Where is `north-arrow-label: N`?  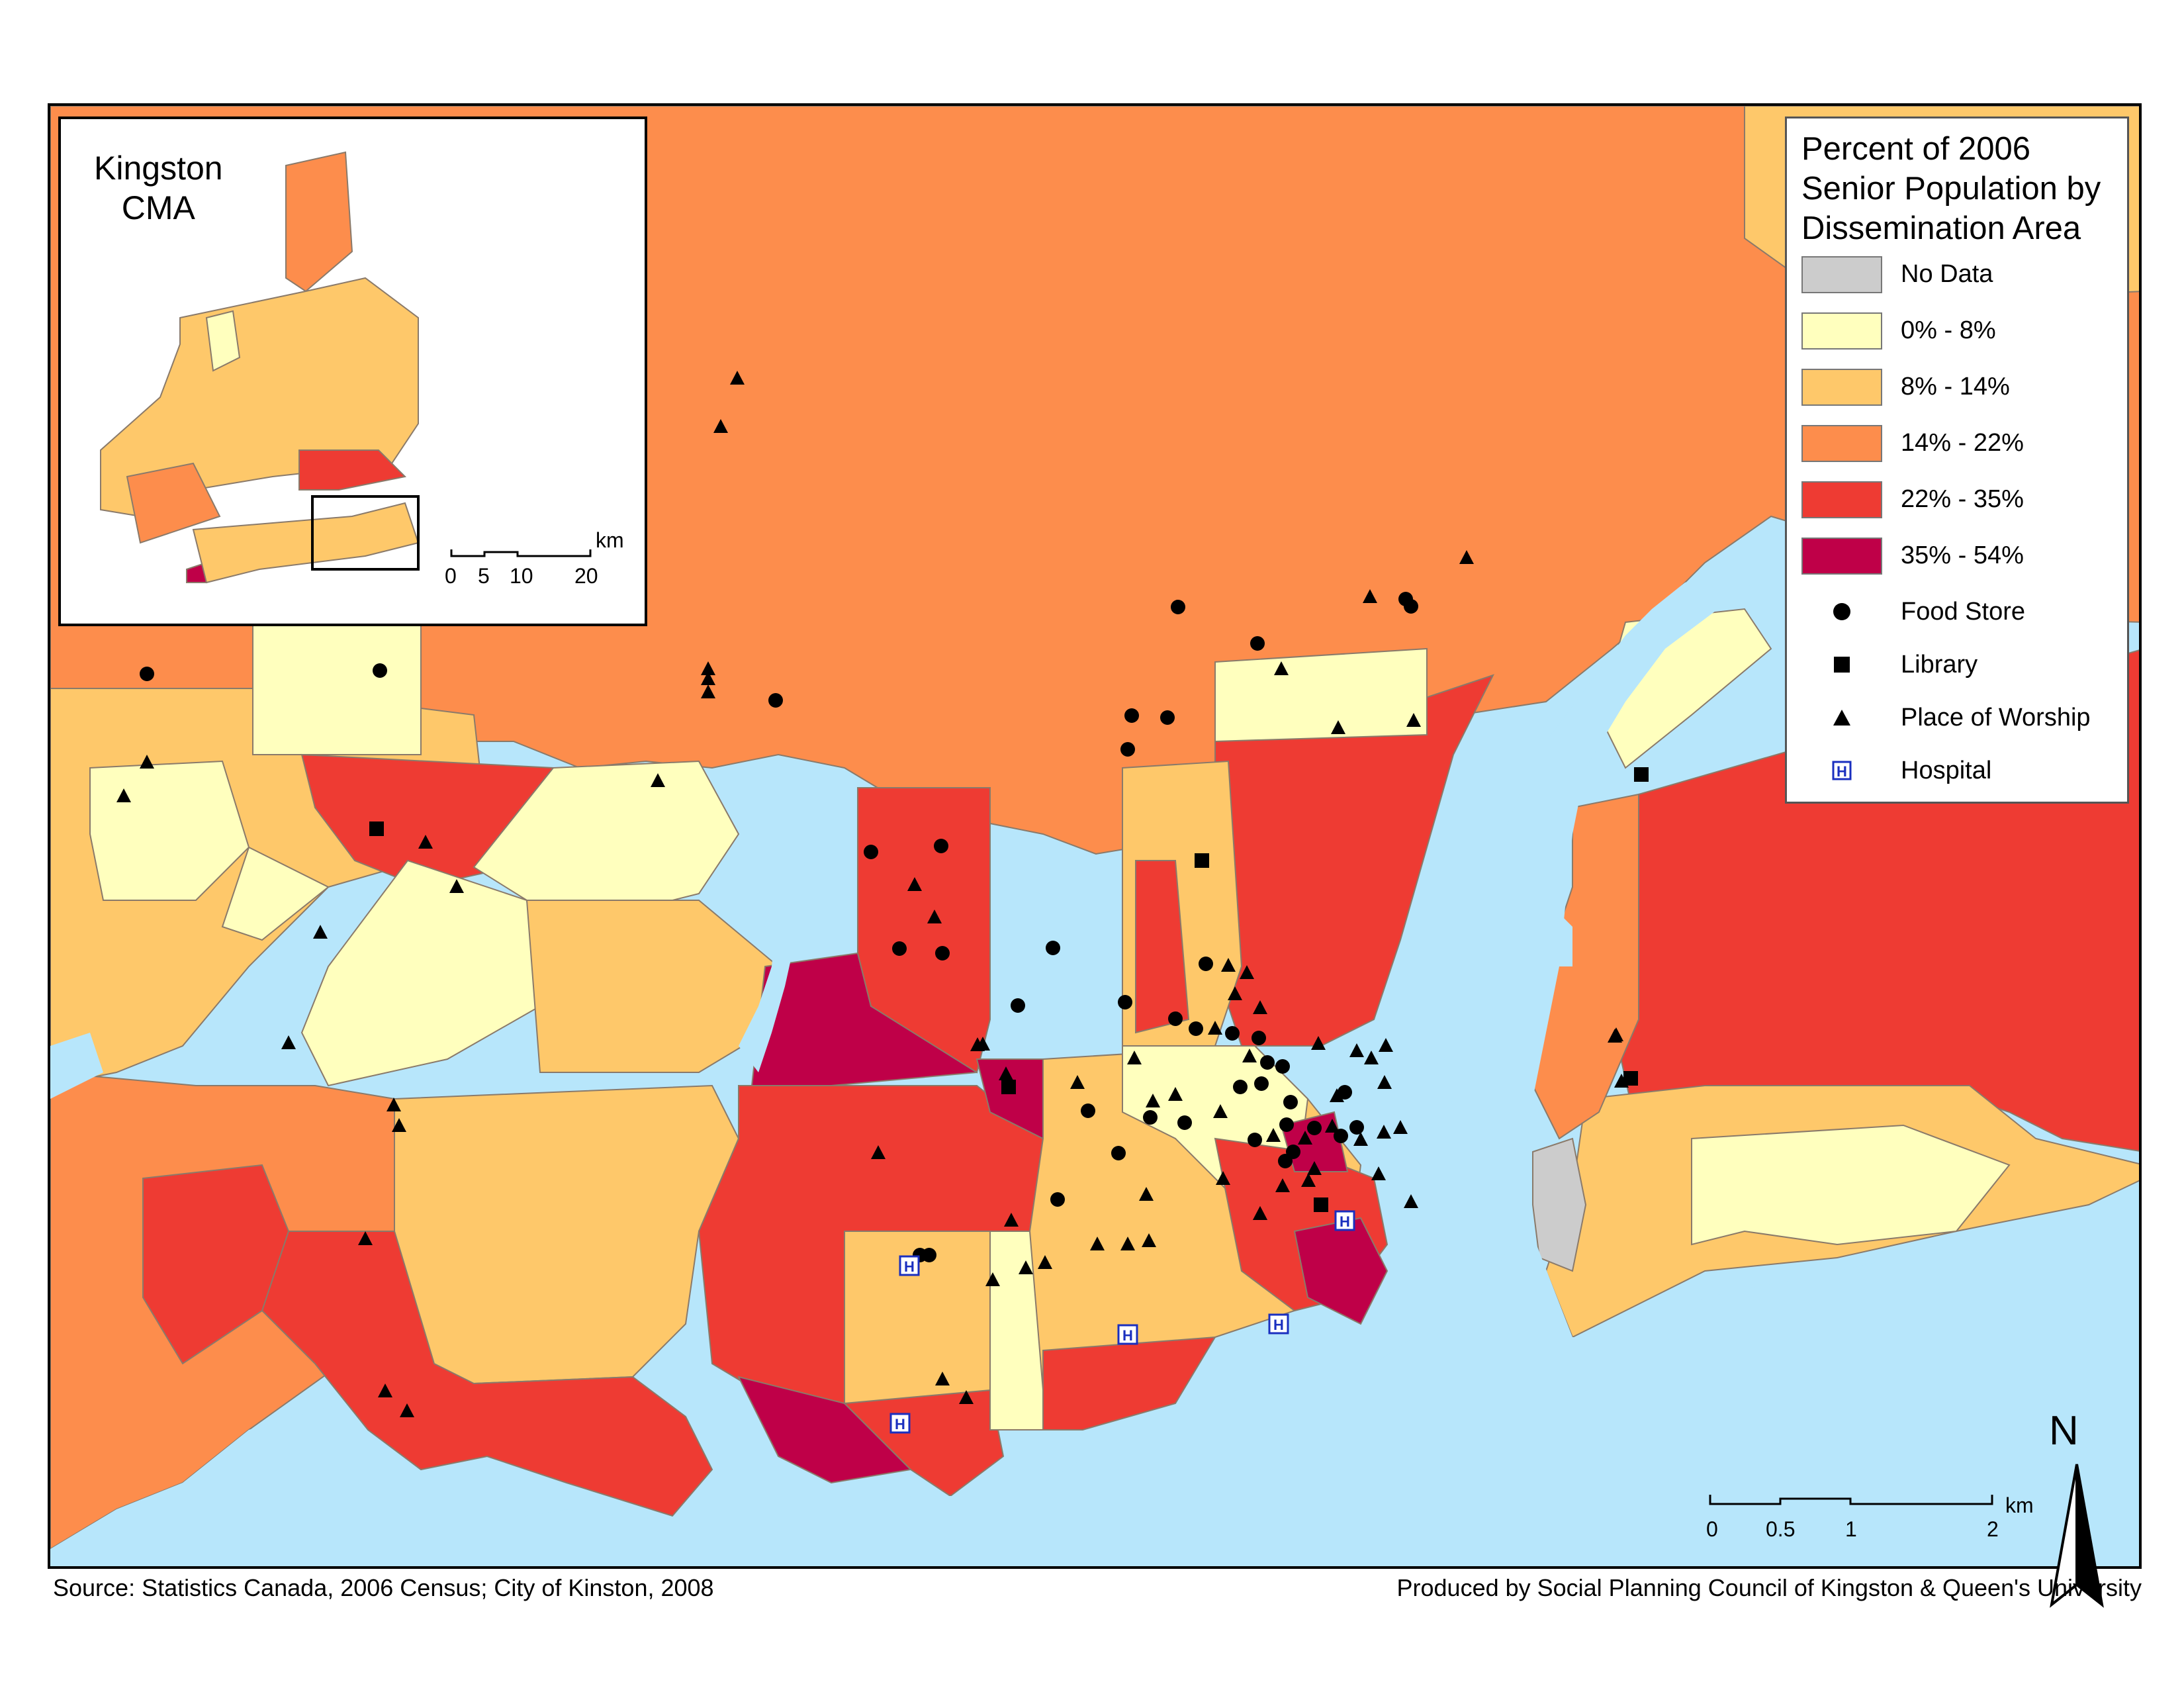 north-arrow-label: N is located at coordinates (2064, 1431).